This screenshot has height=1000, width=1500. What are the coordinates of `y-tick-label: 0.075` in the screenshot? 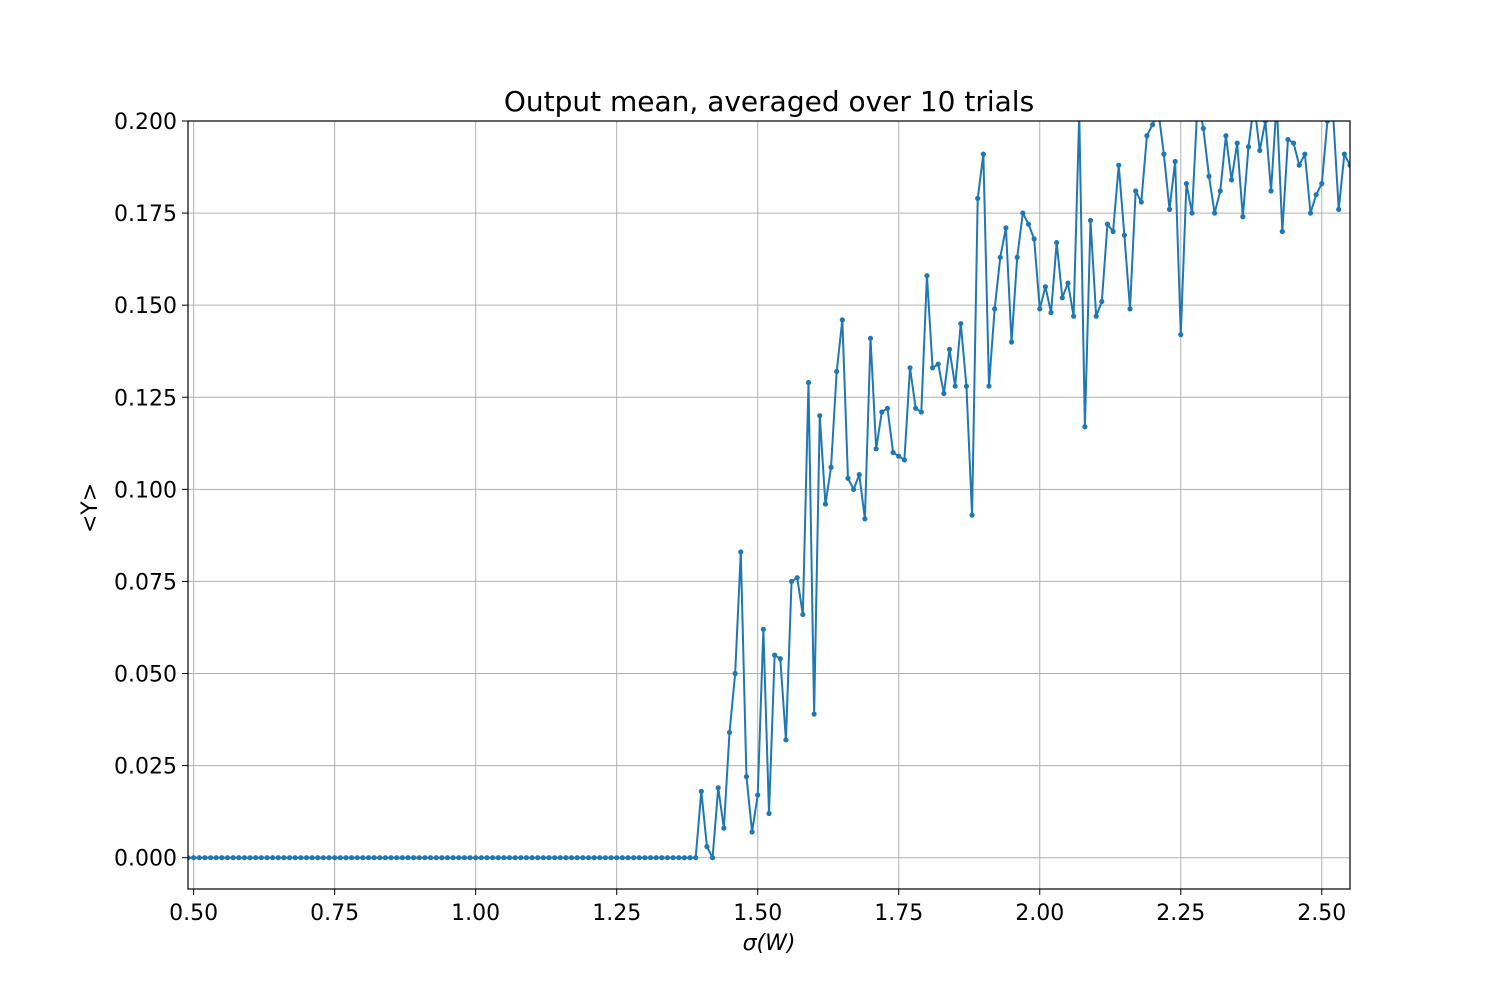 It's located at (145, 582).